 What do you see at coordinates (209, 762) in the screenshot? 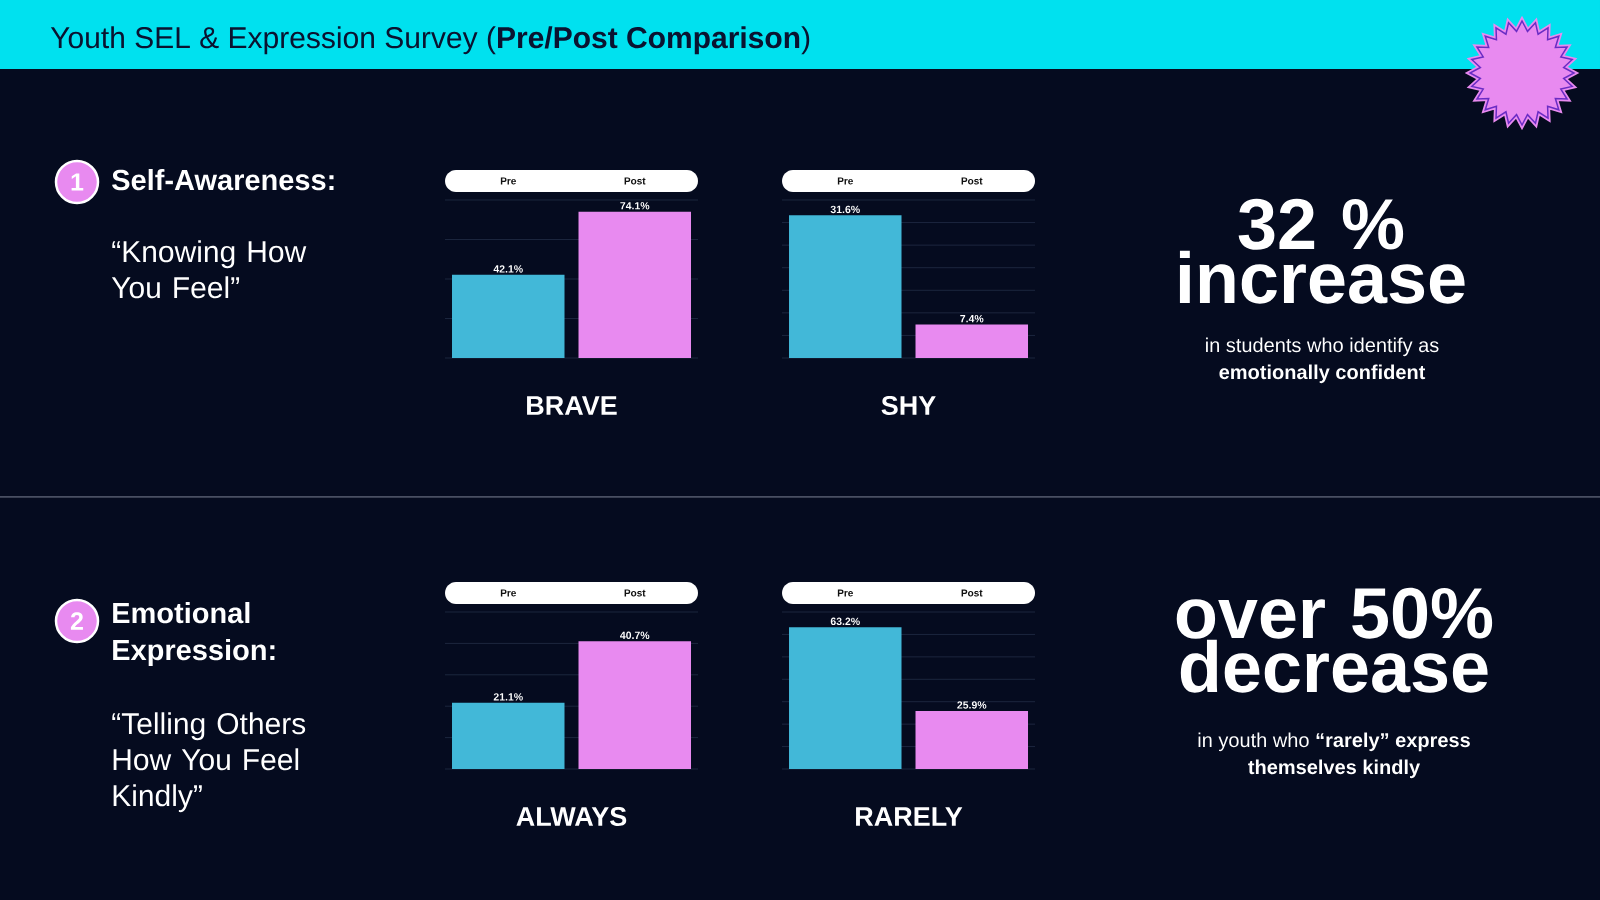
I see `text: “Telling Others How You Feel Kindly”` at bounding box center [209, 762].